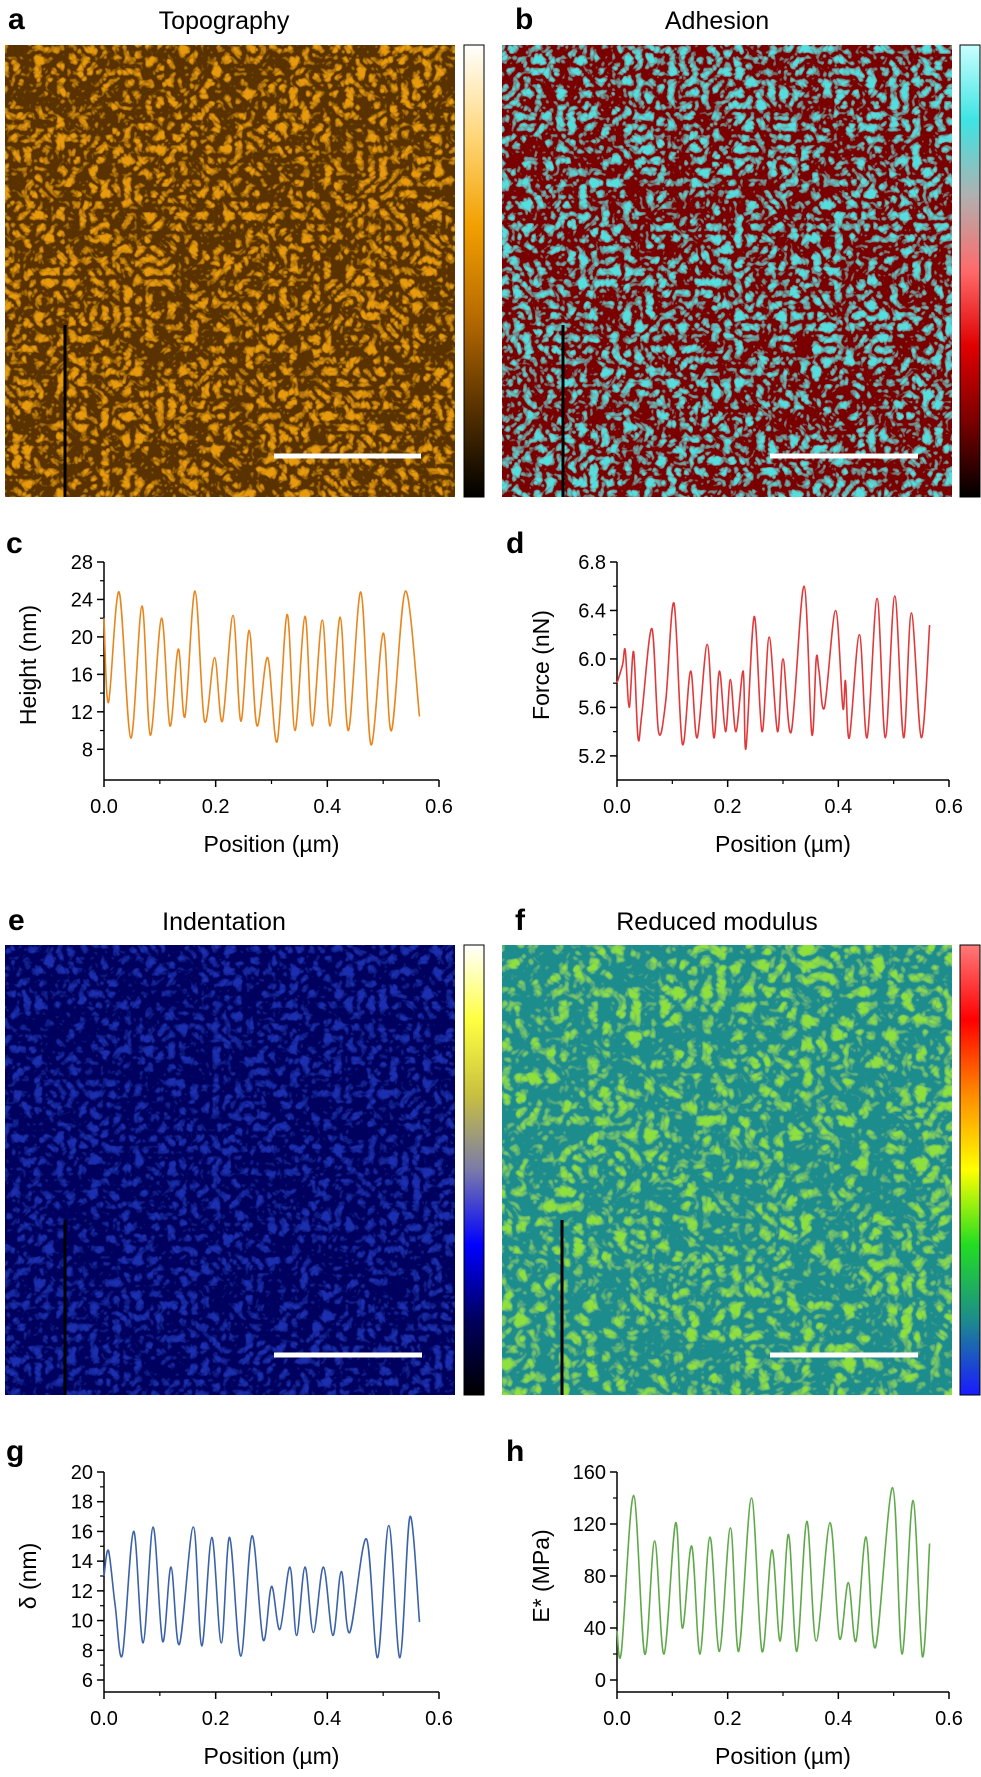 The width and height of the screenshot is (981, 1777). I want to click on panel-title-reduced-modulus: Reduced modulus, so click(717, 922).